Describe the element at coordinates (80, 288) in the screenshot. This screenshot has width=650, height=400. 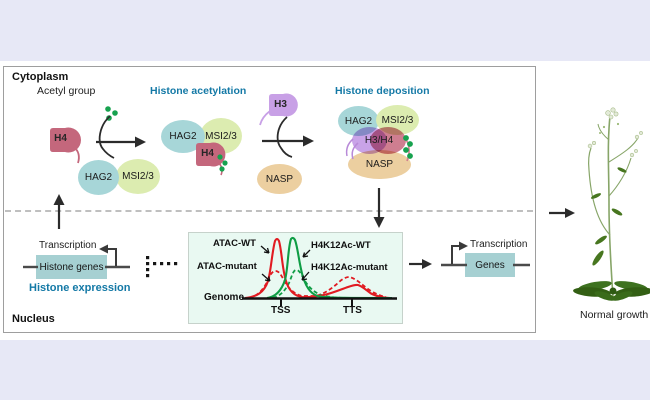
I see `histone-expression-title: Histone expression` at that location.